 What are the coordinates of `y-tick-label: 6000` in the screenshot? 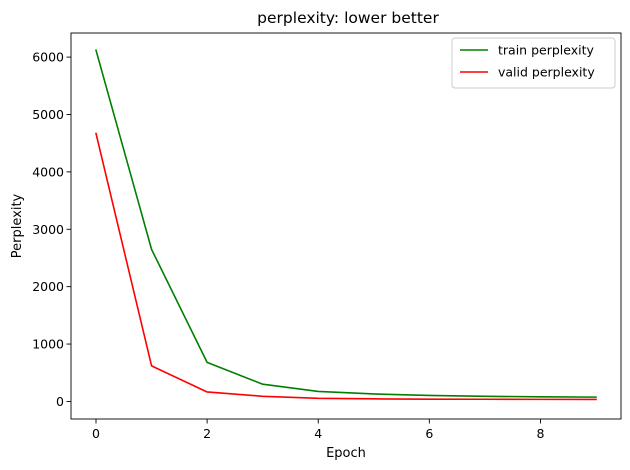 It's located at (48, 57).